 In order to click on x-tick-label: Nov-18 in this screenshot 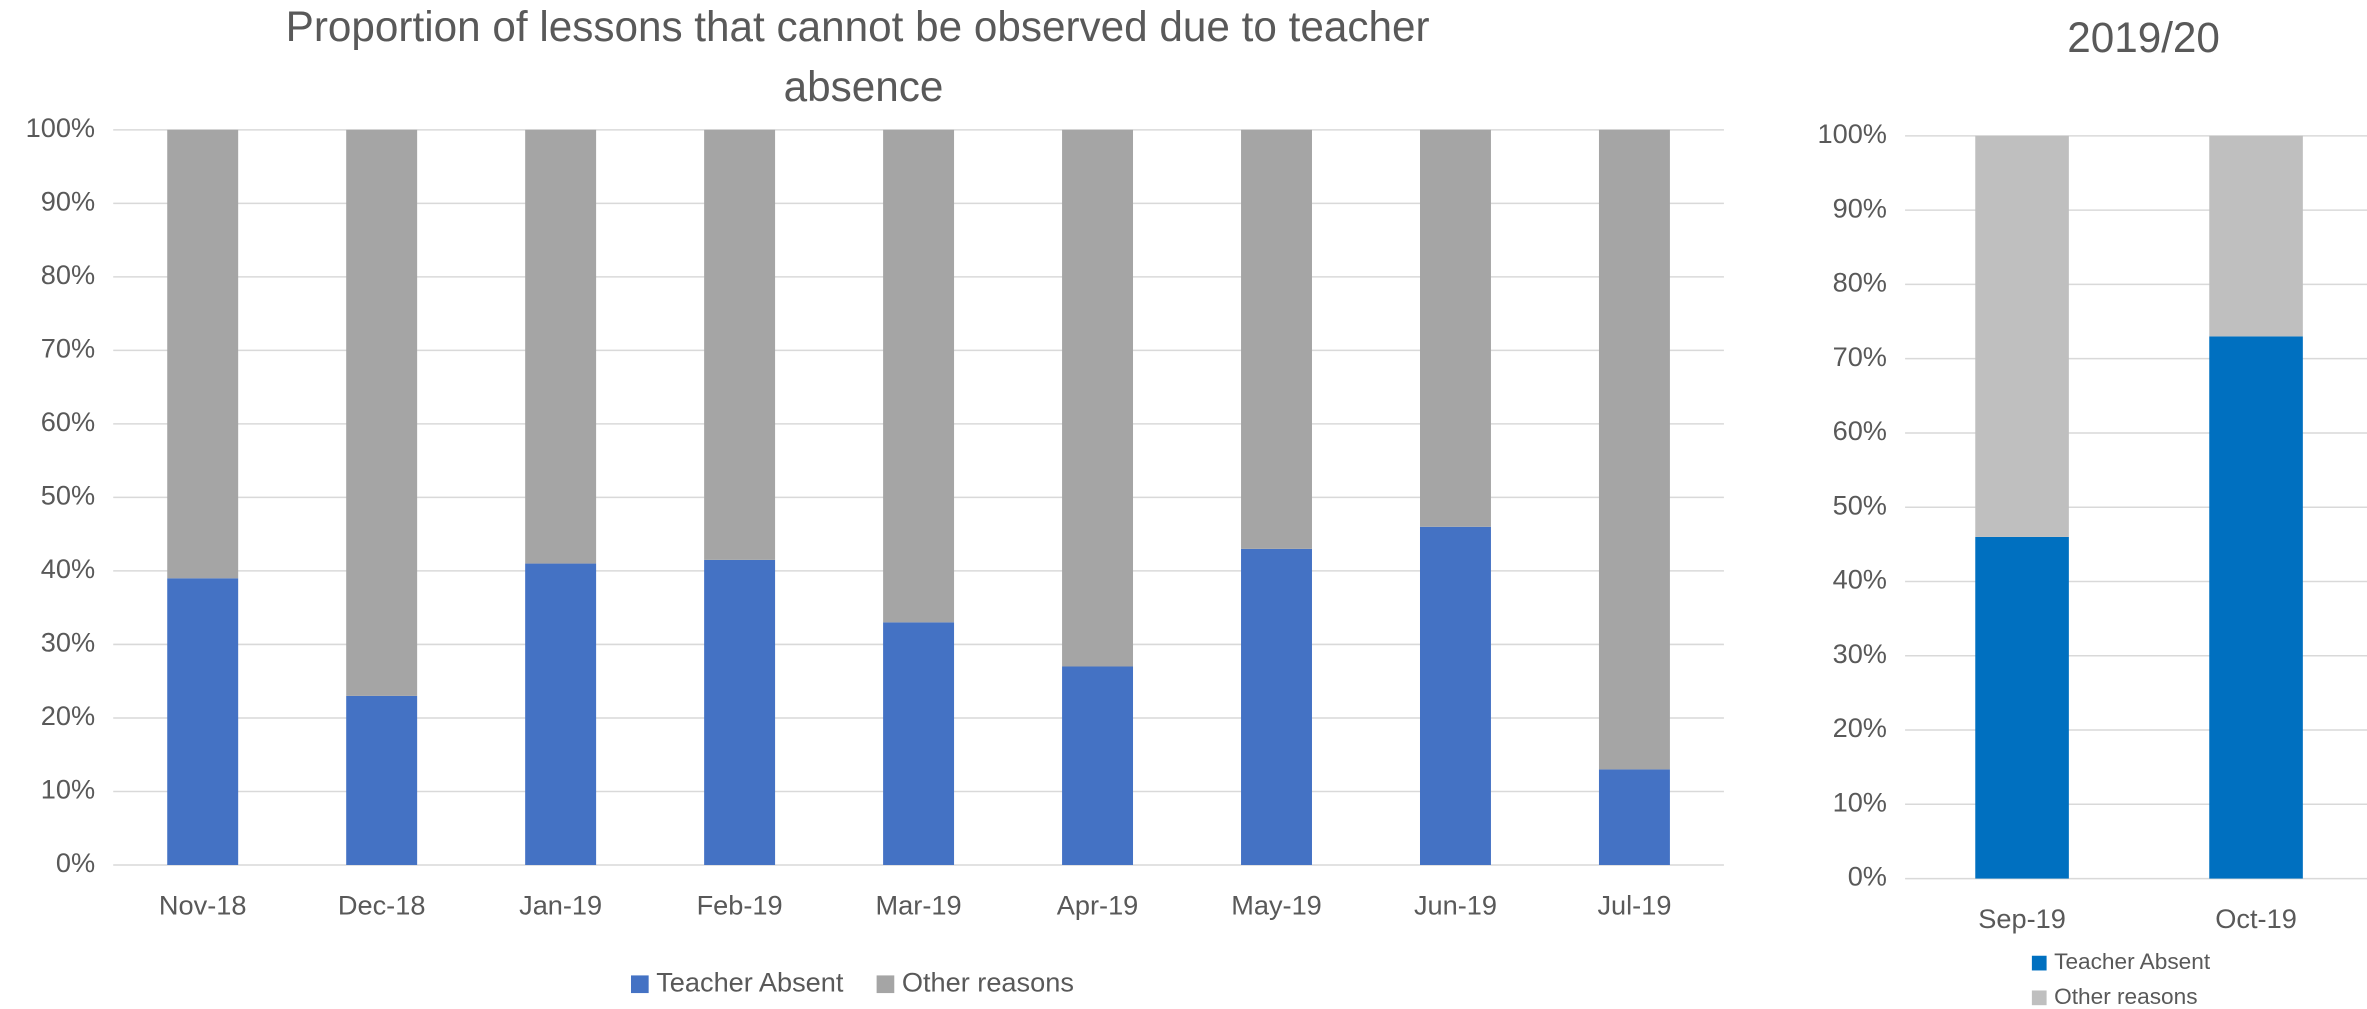, I will do `click(203, 904)`.